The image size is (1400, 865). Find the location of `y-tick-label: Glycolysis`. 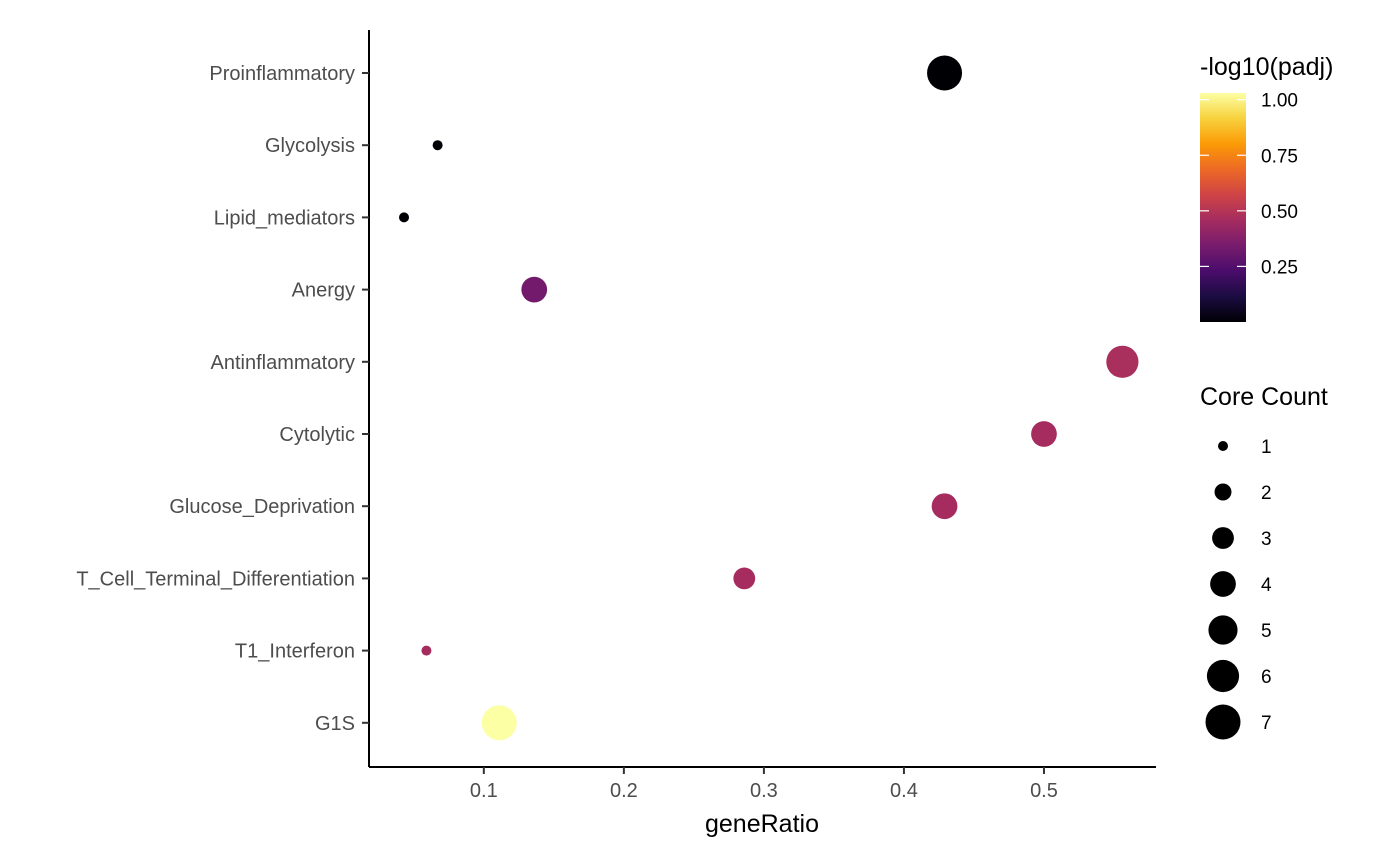

y-tick-label: Glycolysis is located at coordinates (310, 146).